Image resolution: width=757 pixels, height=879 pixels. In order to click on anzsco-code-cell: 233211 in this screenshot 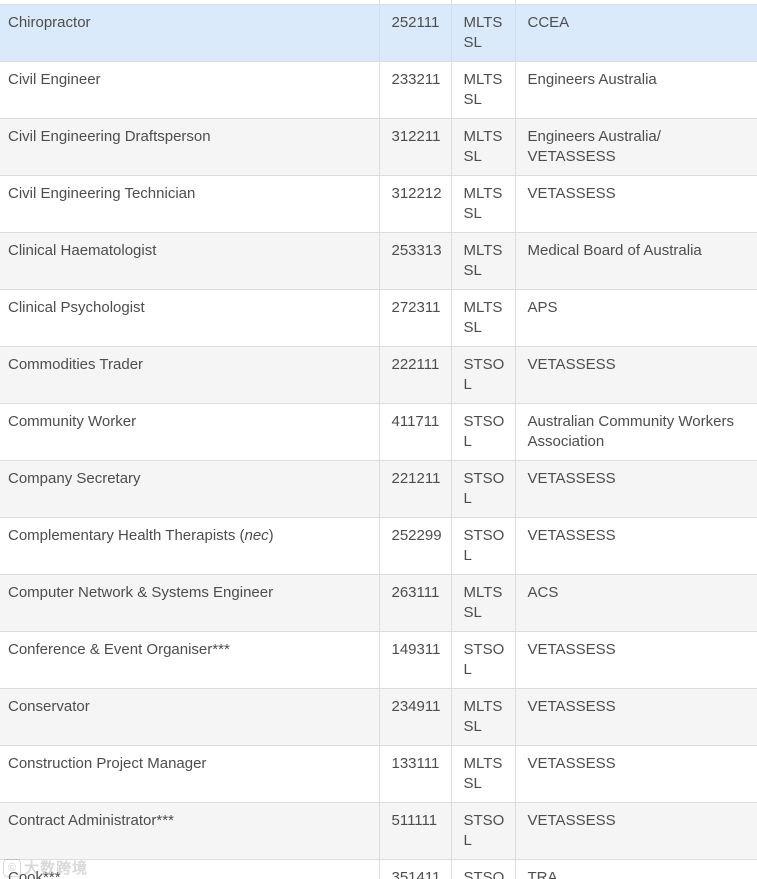, I will do `click(414, 90)`.